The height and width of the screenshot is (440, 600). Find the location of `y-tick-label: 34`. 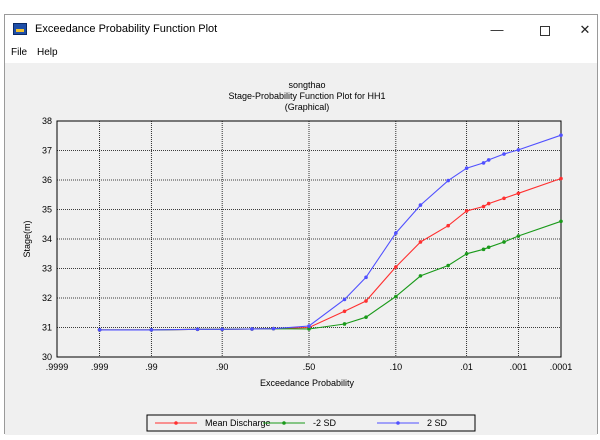

y-tick-label: 34 is located at coordinates (47, 239).